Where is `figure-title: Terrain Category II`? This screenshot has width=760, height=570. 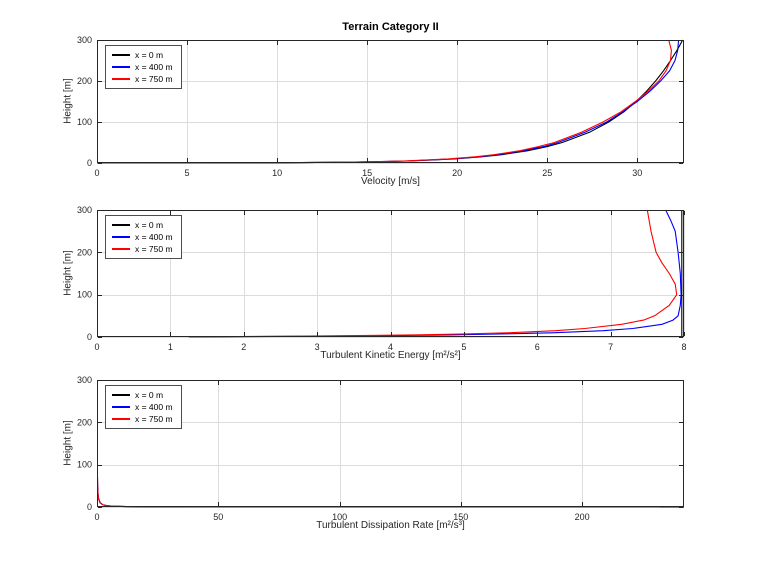
figure-title: Terrain Category II is located at coordinates (390, 27).